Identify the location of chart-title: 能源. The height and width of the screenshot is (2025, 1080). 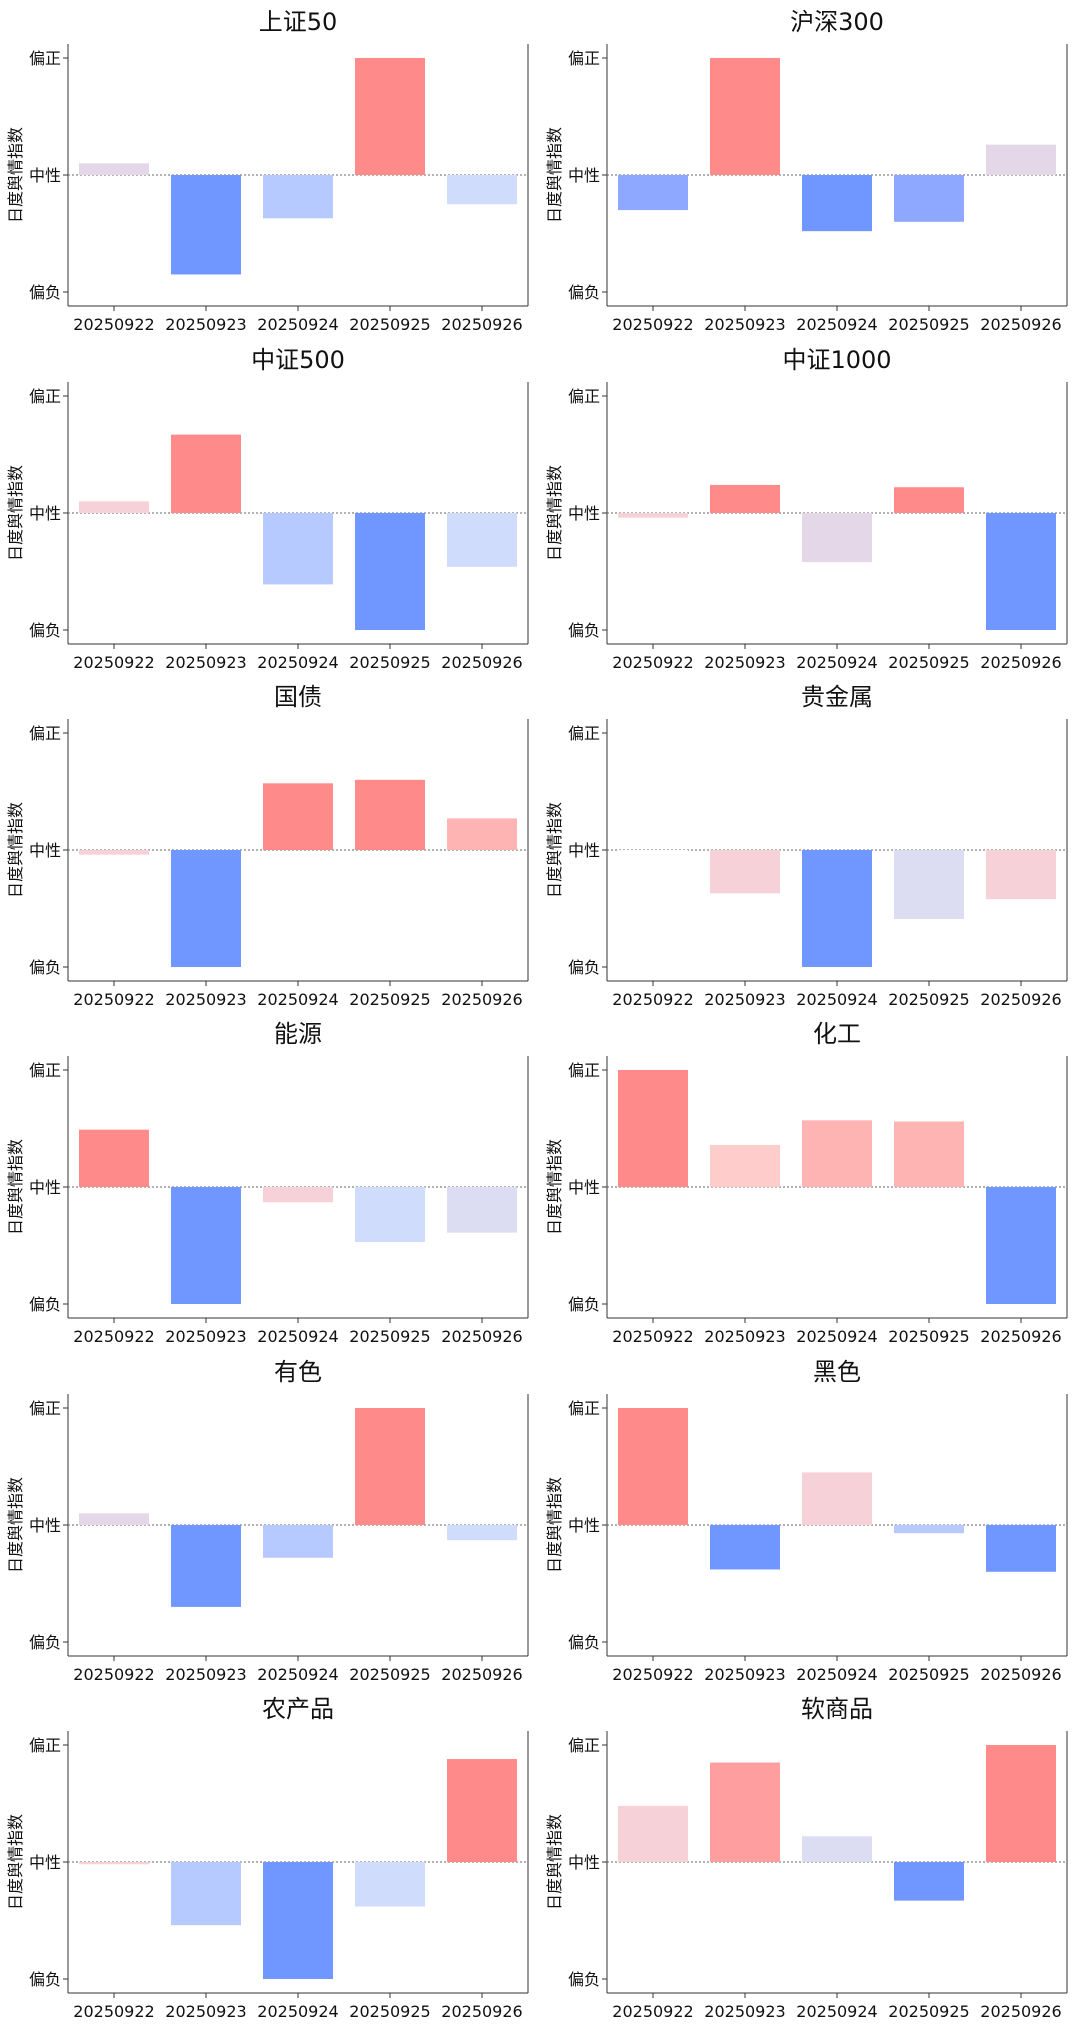
(298, 1034).